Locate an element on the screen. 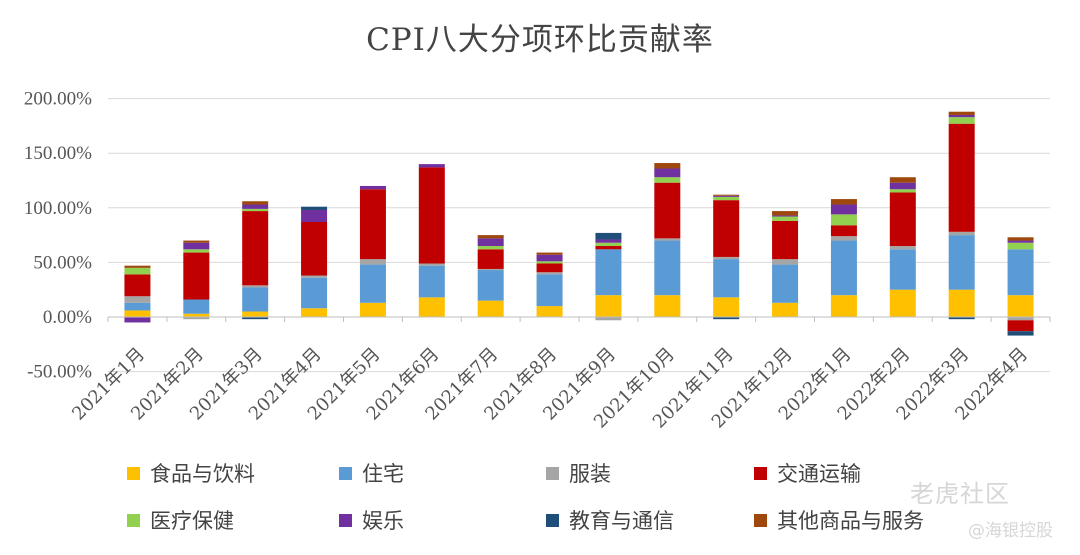  watermark-handle: @海银控股 is located at coordinates (1010, 531).